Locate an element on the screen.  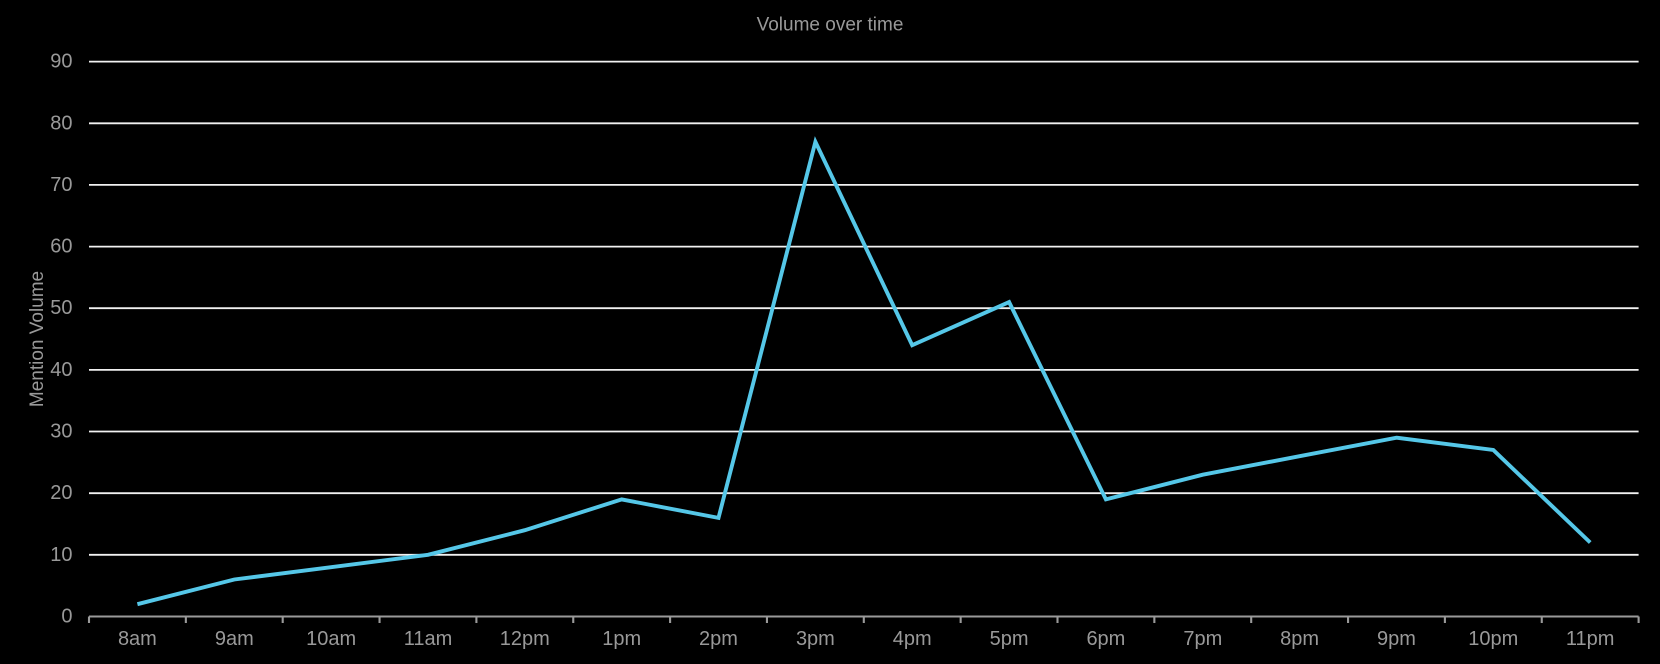
svg-text: 8pm is located at coordinates (1299, 639).